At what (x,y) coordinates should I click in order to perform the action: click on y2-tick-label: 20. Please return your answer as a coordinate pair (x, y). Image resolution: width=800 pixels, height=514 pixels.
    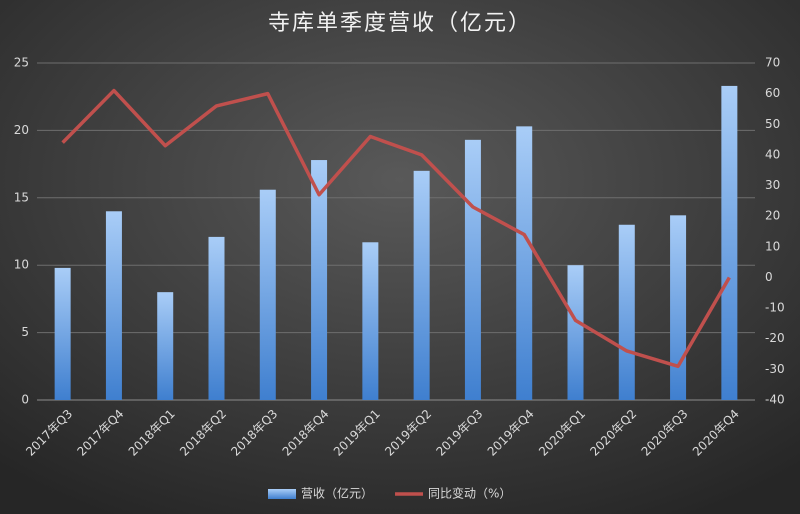
    Looking at the image, I should click on (772, 216).